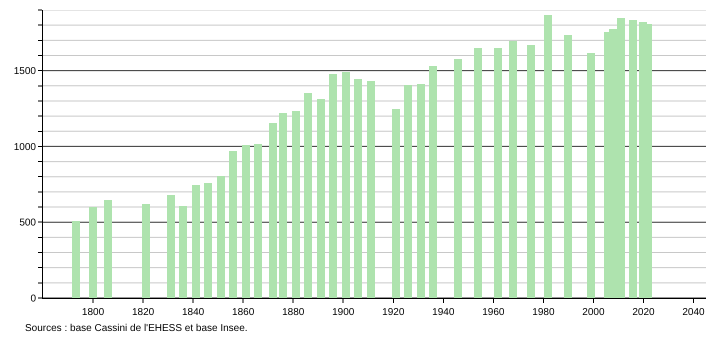  I want to click on y-tick-label: 500, so click(27, 223).